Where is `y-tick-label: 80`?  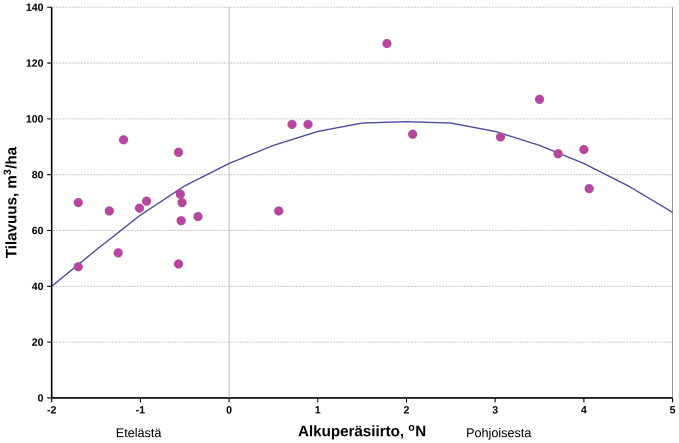
y-tick-label: 80 is located at coordinates (38, 174).